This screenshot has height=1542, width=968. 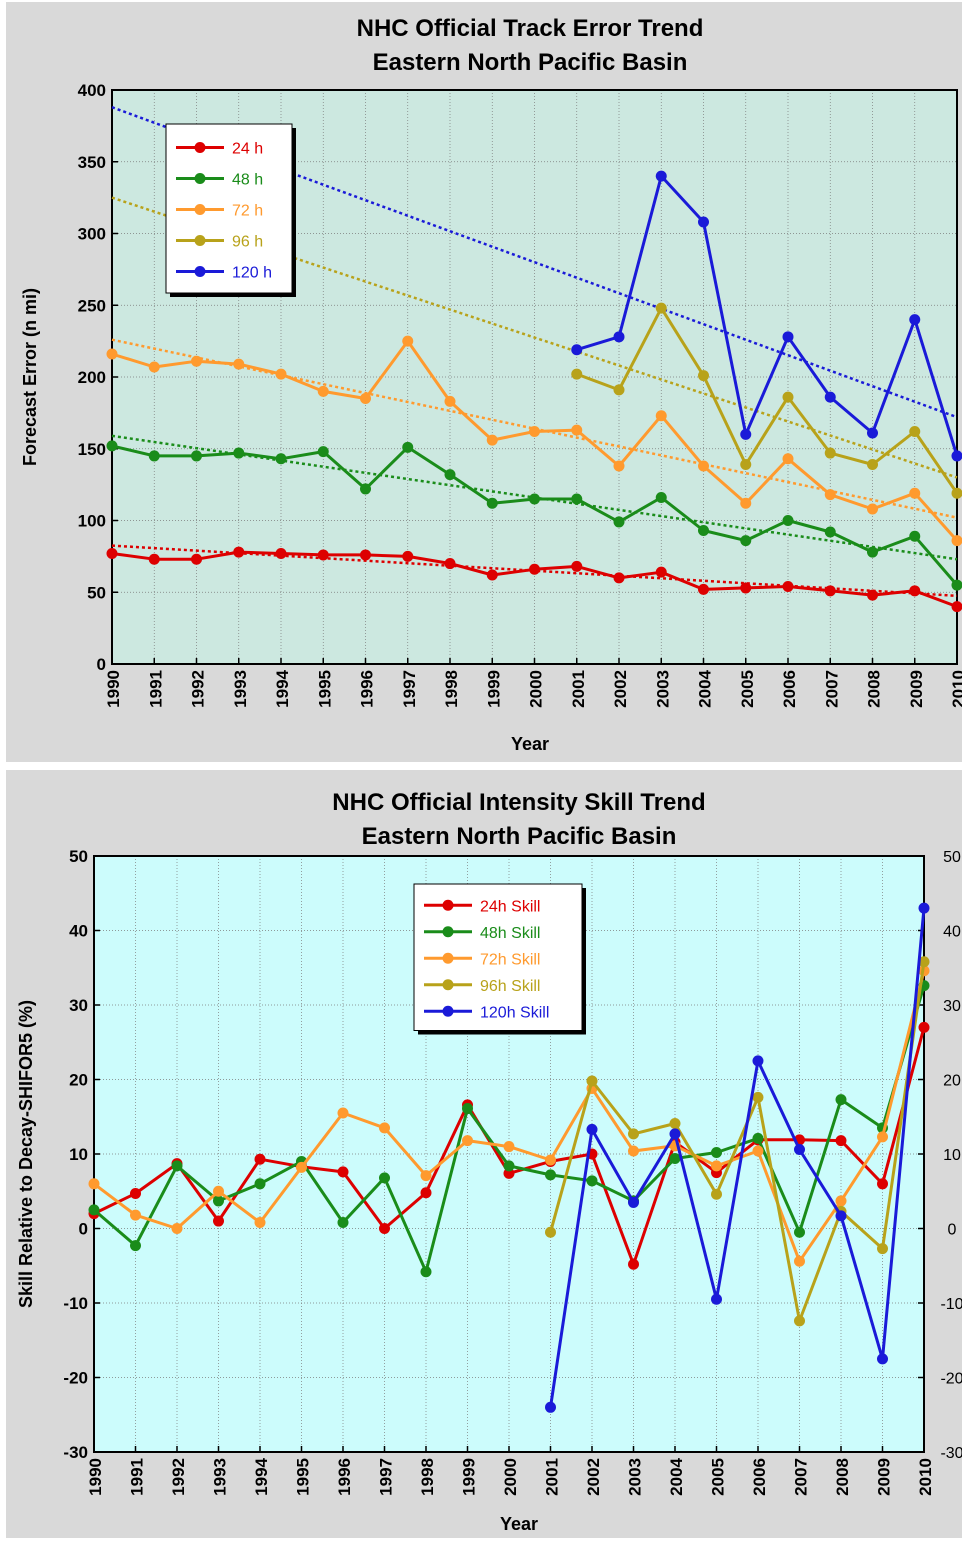 What do you see at coordinates (137, 1477) in the screenshot?
I see `x-tick-label: 1991` at bounding box center [137, 1477].